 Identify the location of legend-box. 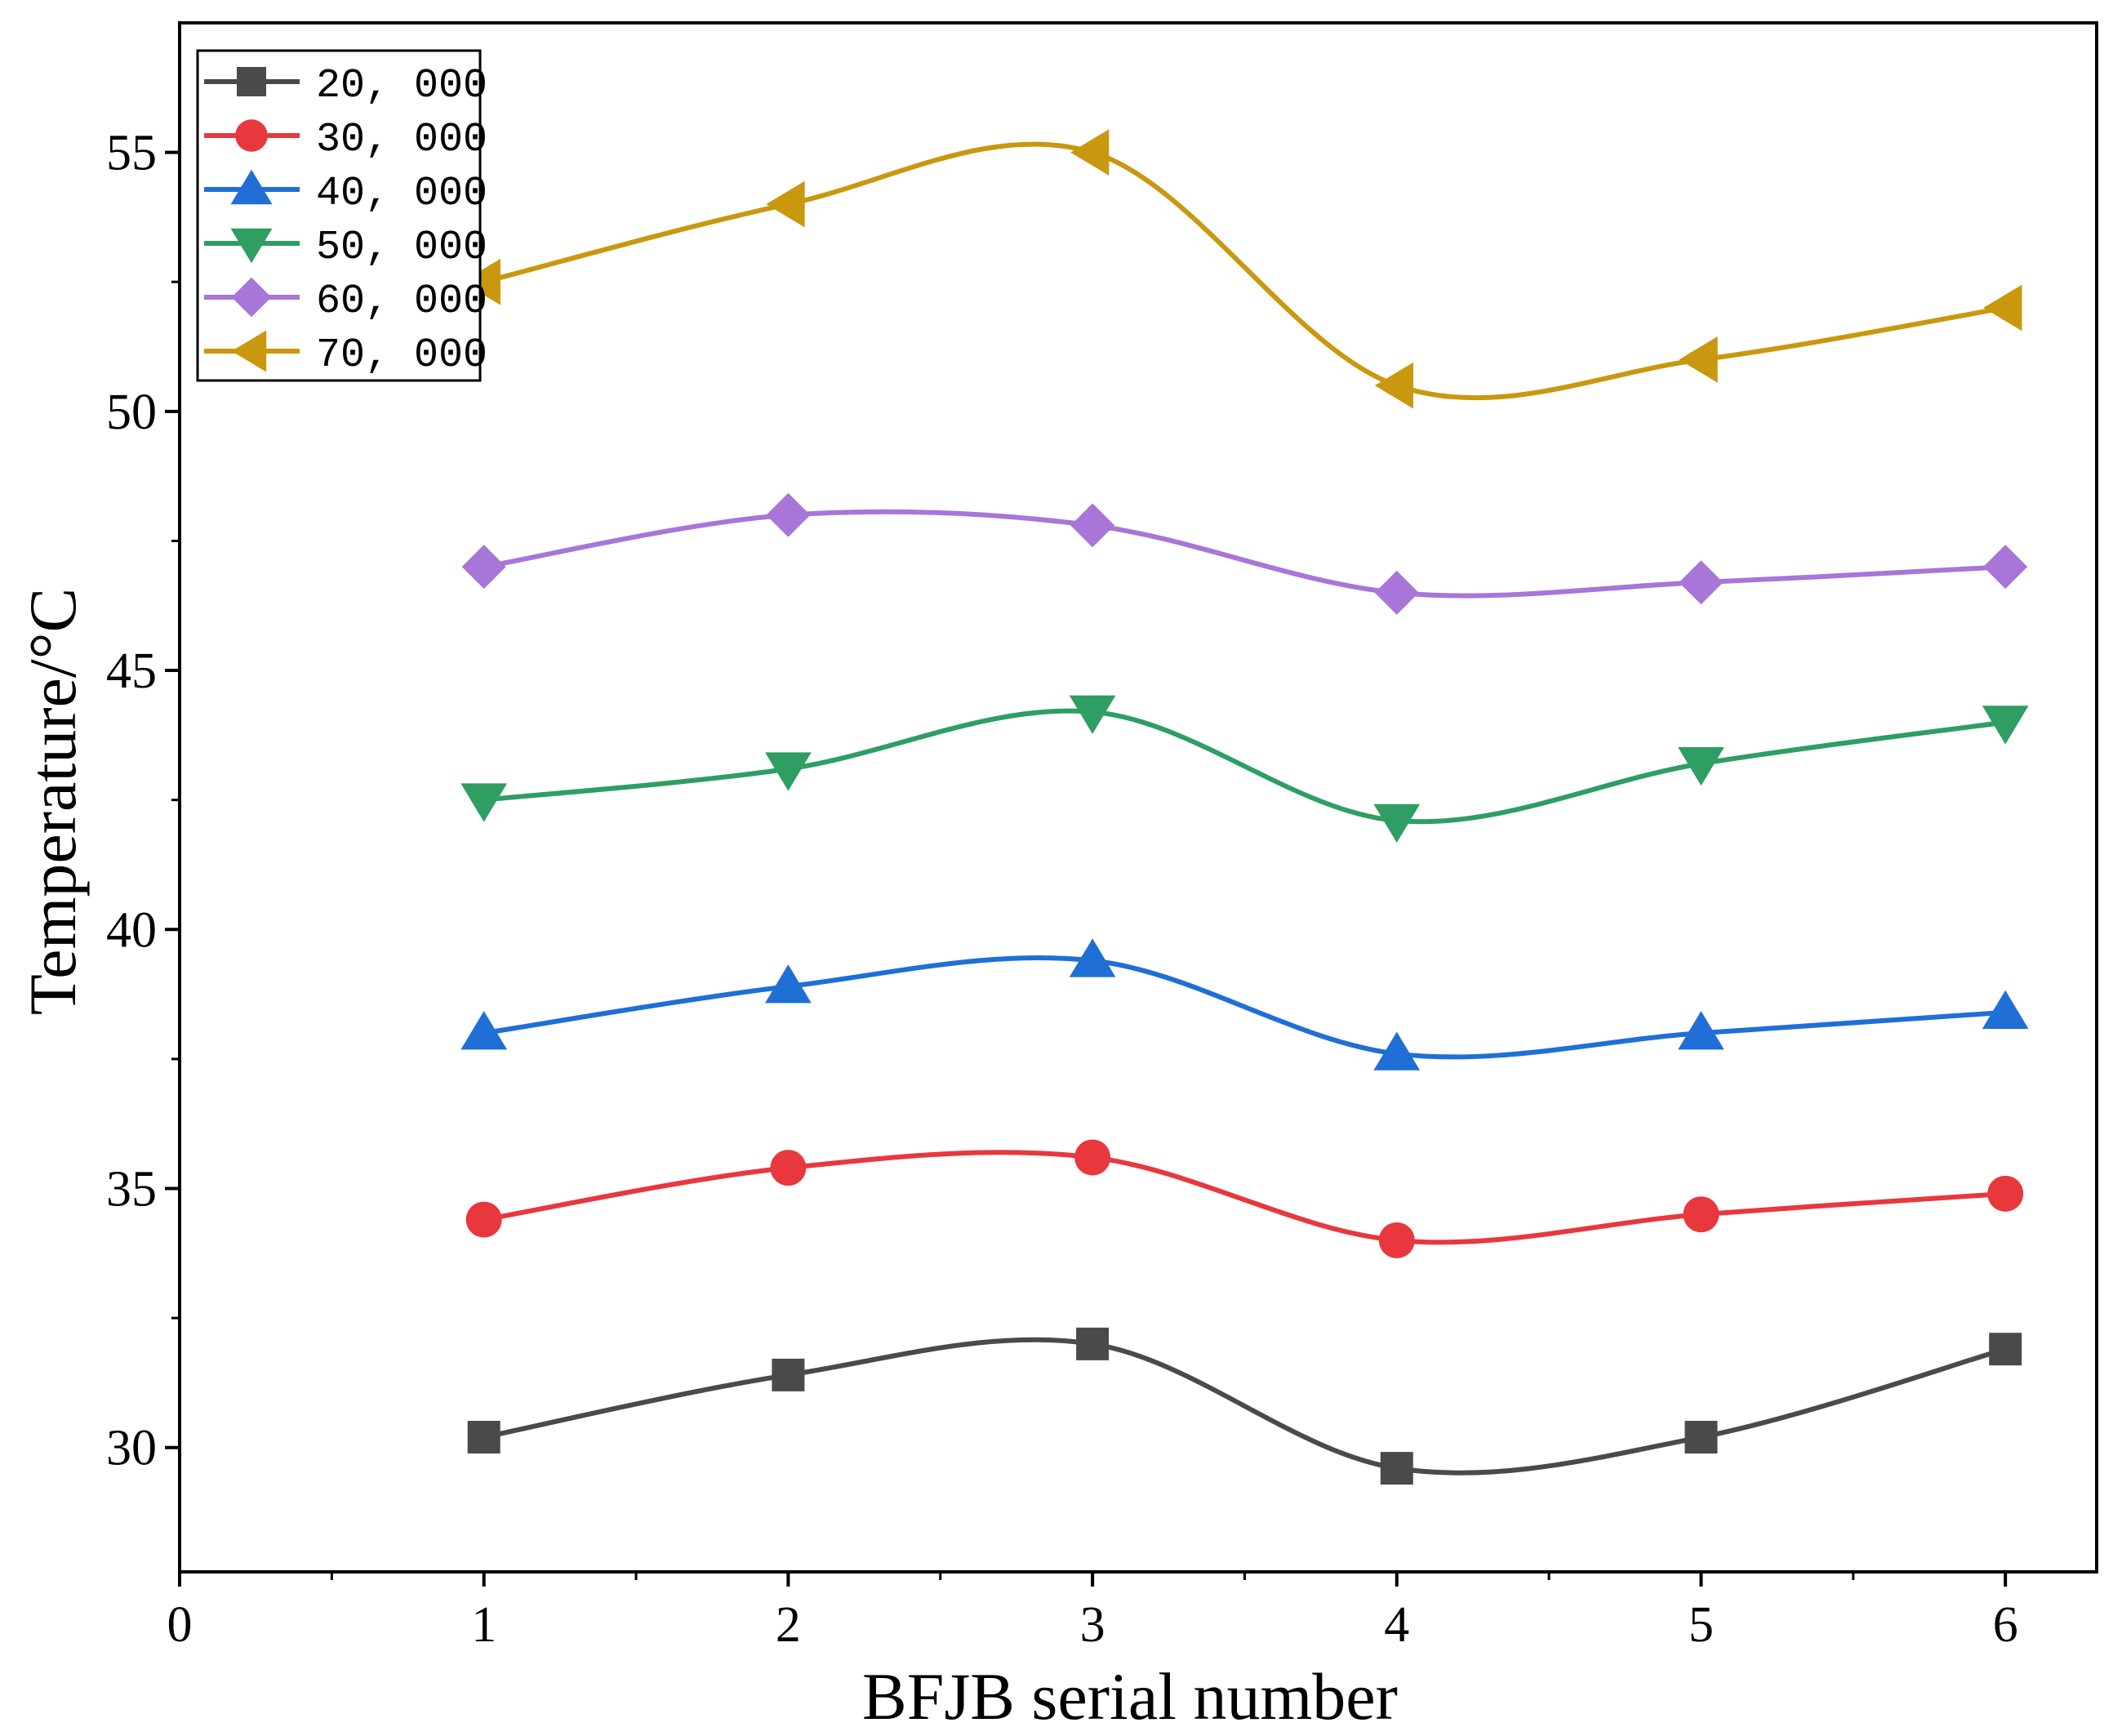
(339, 215).